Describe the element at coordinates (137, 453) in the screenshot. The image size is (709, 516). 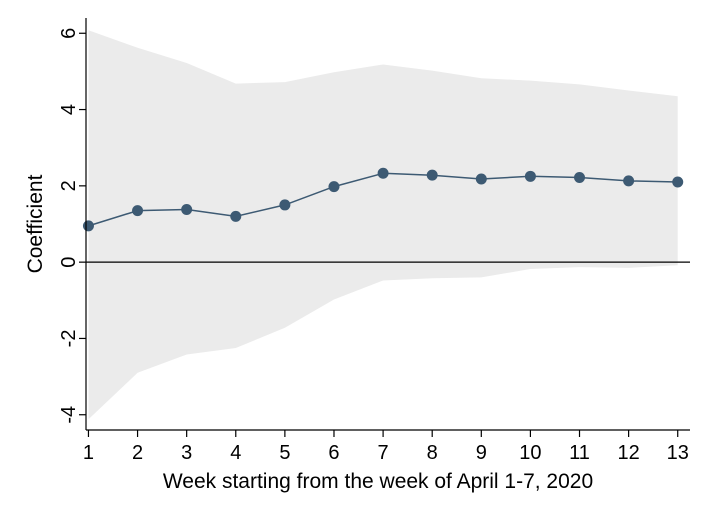
I see `x-tick-label: 2` at that location.